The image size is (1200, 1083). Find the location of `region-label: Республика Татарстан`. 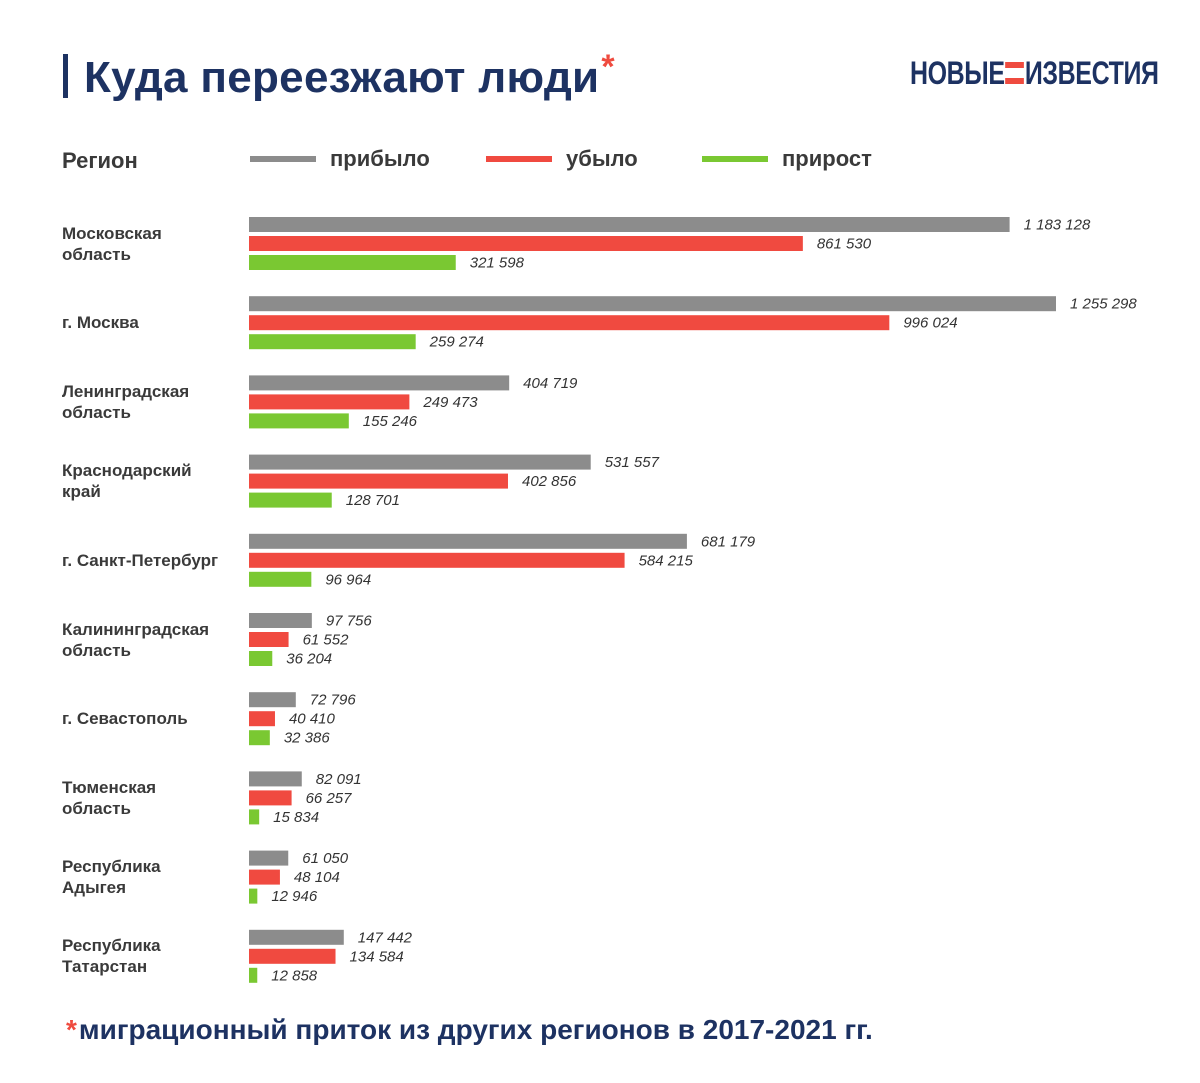

region-label: Республика Татарстан is located at coordinates (152, 956).